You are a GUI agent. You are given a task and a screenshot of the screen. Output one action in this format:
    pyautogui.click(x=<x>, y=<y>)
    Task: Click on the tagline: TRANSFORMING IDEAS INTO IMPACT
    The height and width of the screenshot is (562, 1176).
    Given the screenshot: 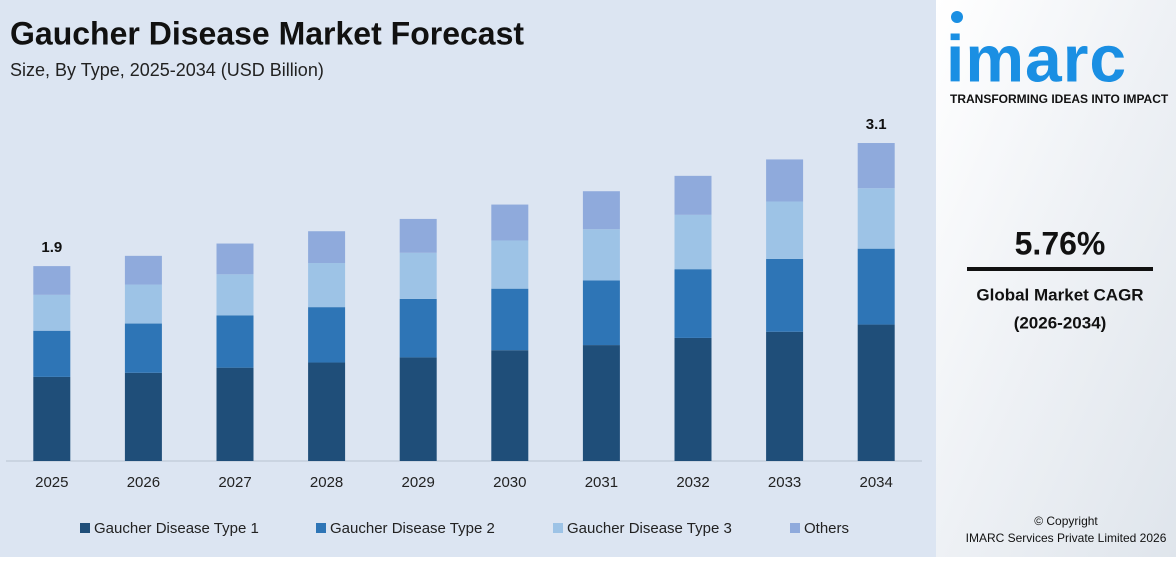 What is the action you would take?
    pyautogui.click(x=1059, y=99)
    